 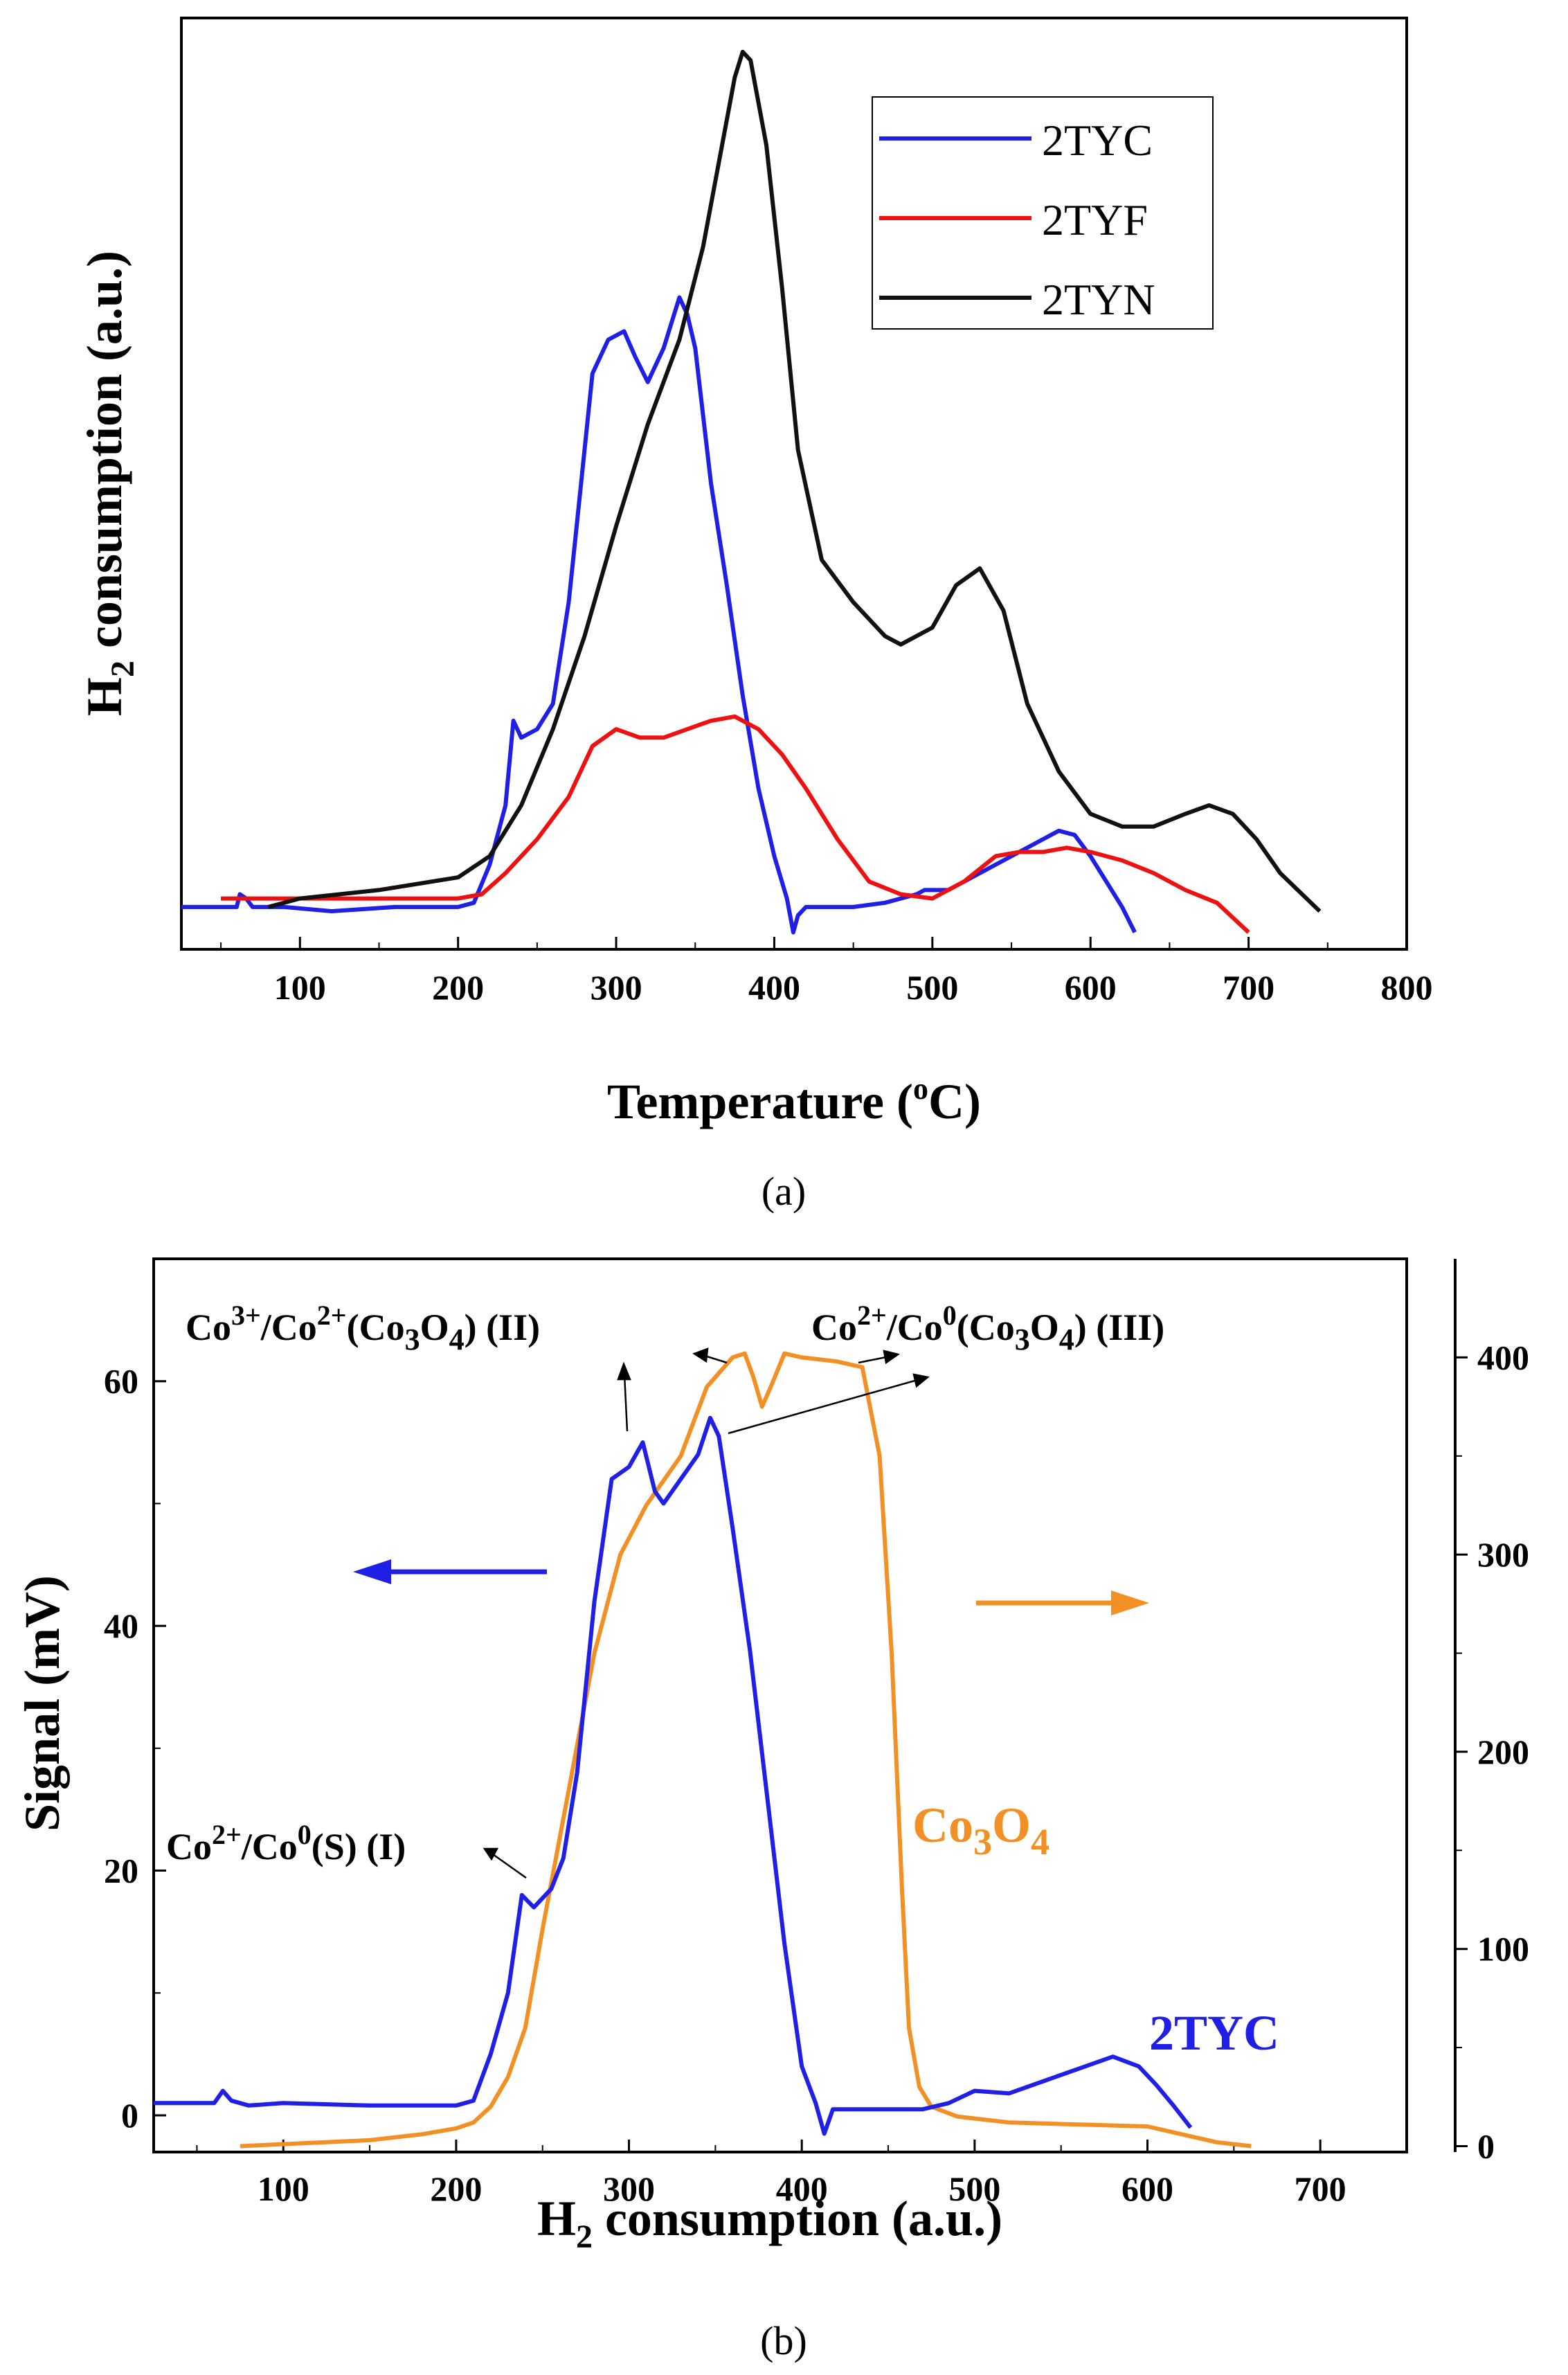 I want to click on panel-a-x-tick-label: 600, so click(x=1091, y=988).